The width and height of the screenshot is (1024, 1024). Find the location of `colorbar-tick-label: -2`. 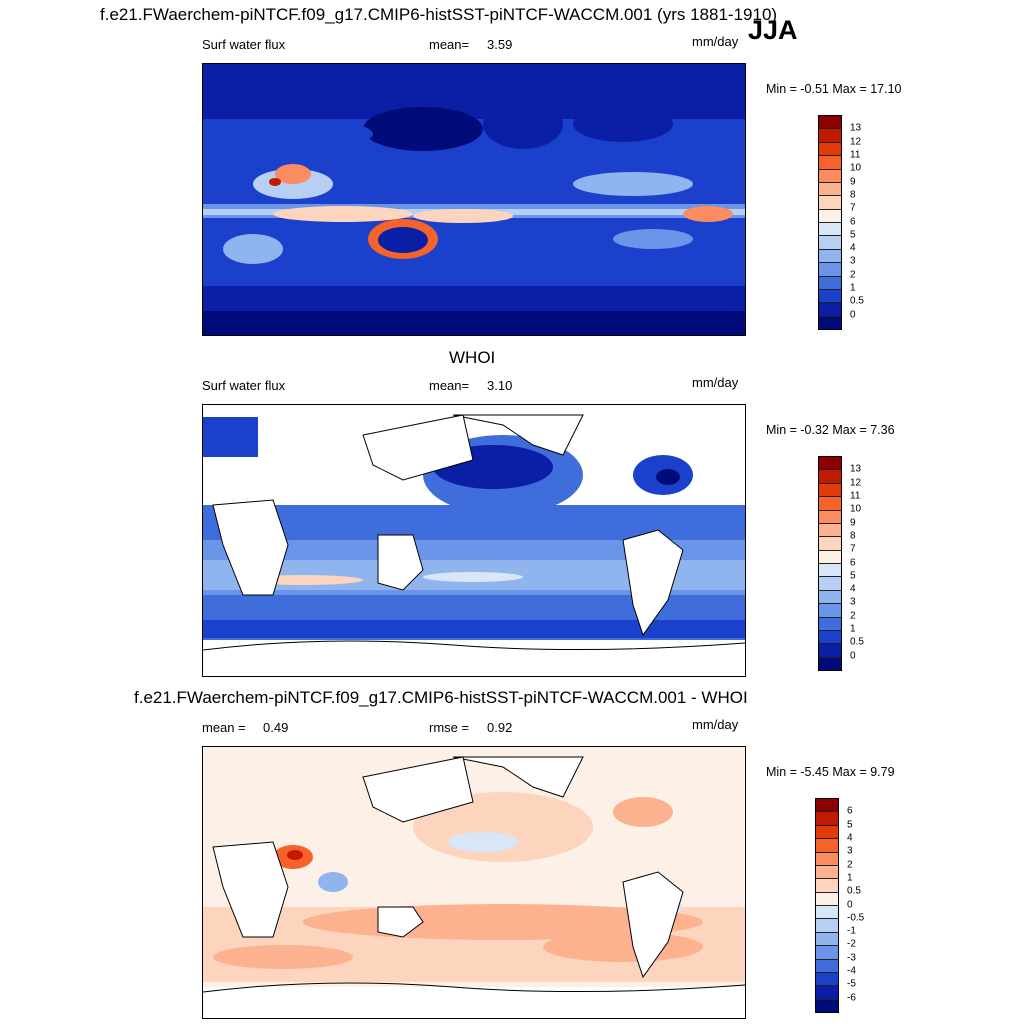

colorbar-tick-label: -2 is located at coordinates (851, 944).